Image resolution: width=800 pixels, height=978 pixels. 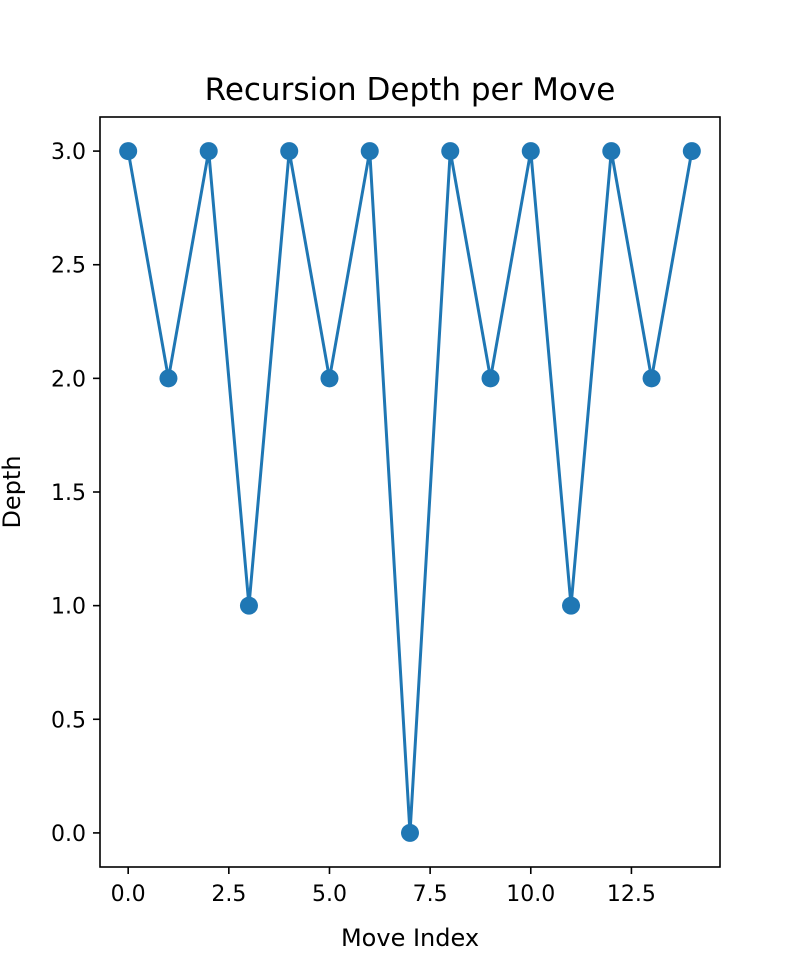 What do you see at coordinates (530, 894) in the screenshot?
I see `x-tick-label: 10.0` at bounding box center [530, 894].